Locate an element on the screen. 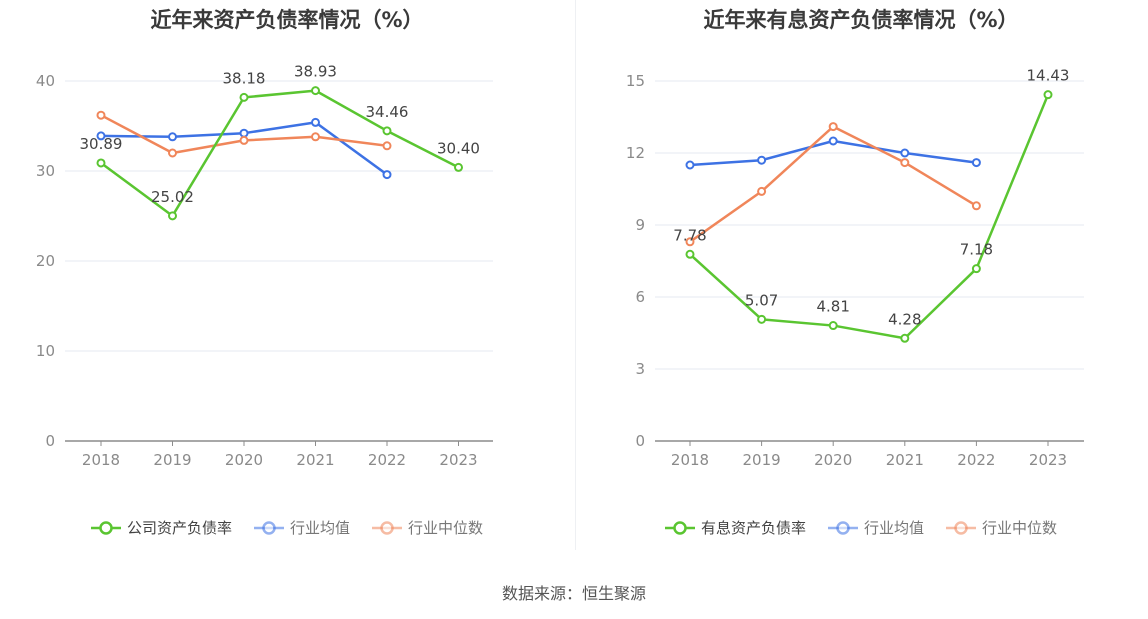  y-tick-label: 12 is located at coordinates (635, 153).